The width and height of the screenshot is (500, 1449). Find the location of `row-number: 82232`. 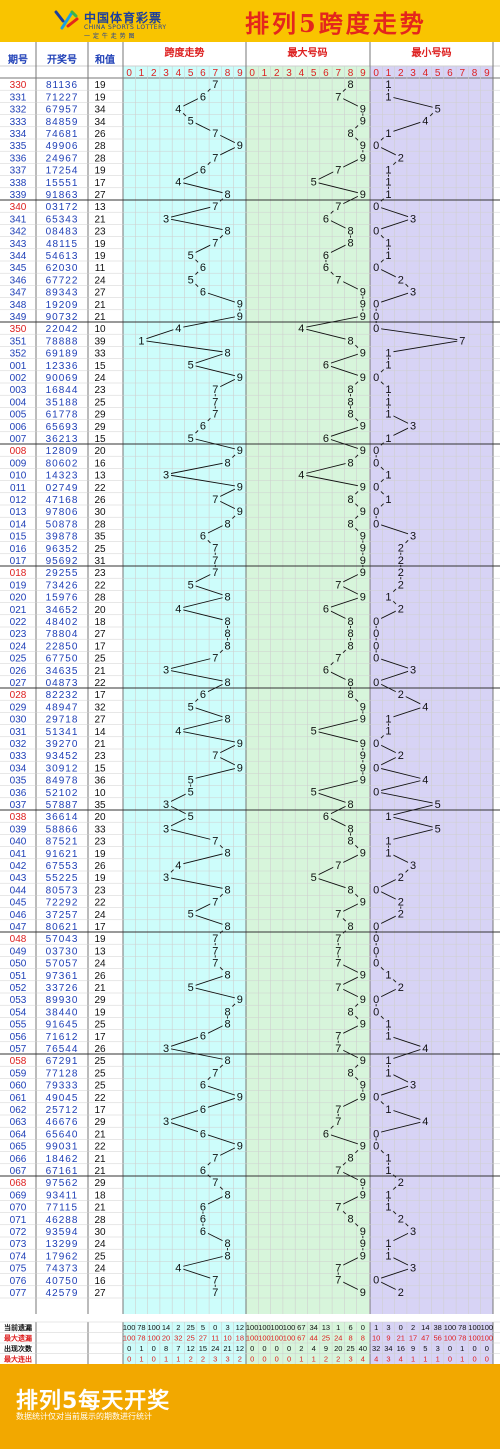

row-number: 82232 is located at coordinates (62, 695).